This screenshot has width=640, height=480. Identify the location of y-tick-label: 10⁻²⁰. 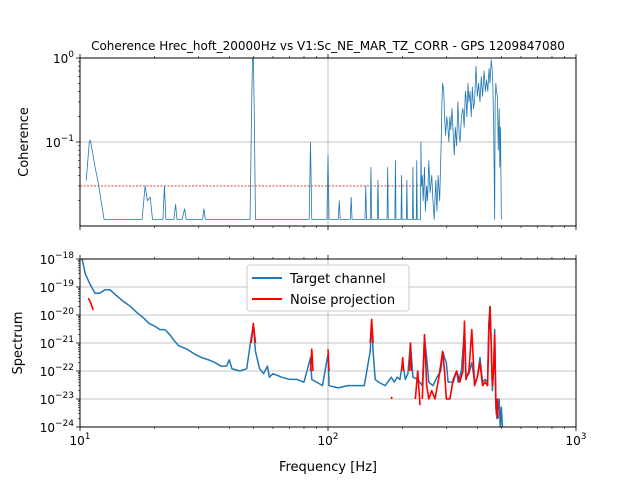
(57, 315).